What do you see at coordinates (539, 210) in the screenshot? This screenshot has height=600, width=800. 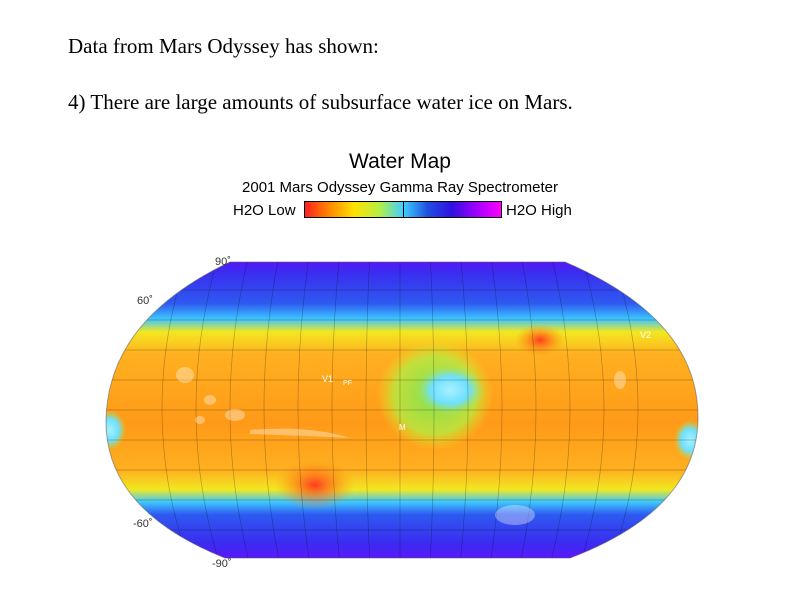 I see `legend-high-label: H2O High` at bounding box center [539, 210].